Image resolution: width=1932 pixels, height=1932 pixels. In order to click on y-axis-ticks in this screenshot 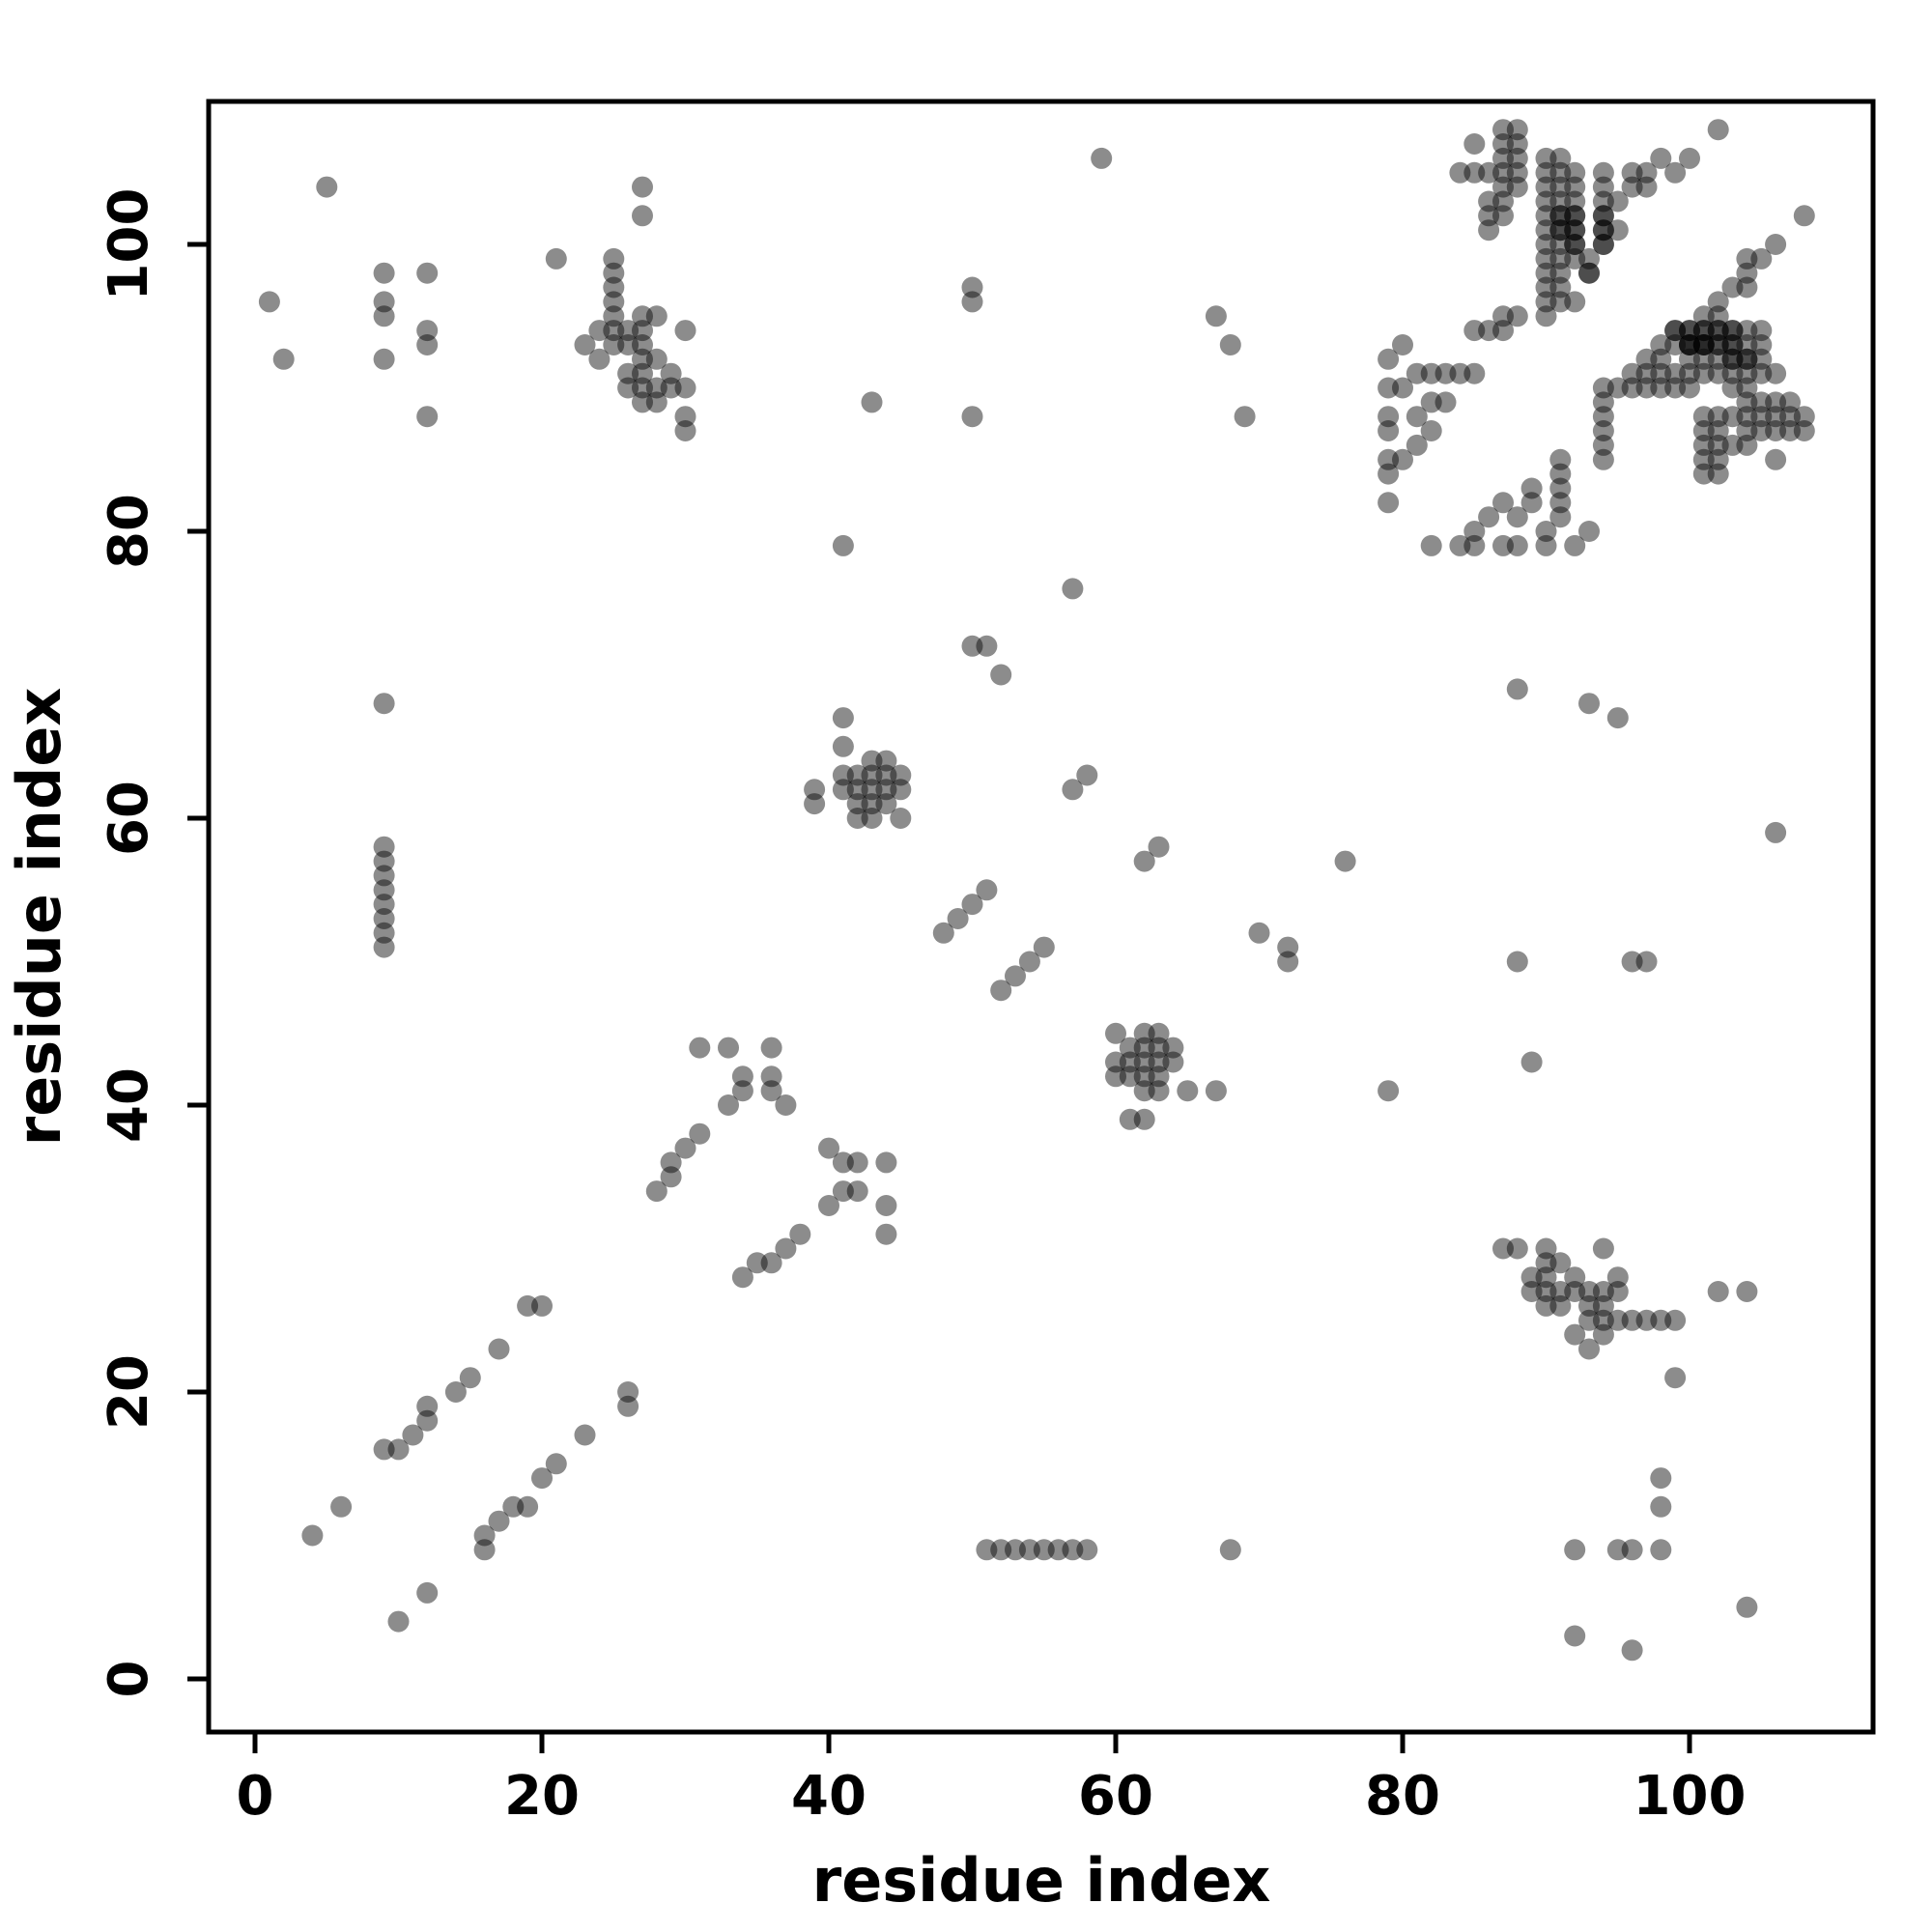, I will do `click(198, 962)`.